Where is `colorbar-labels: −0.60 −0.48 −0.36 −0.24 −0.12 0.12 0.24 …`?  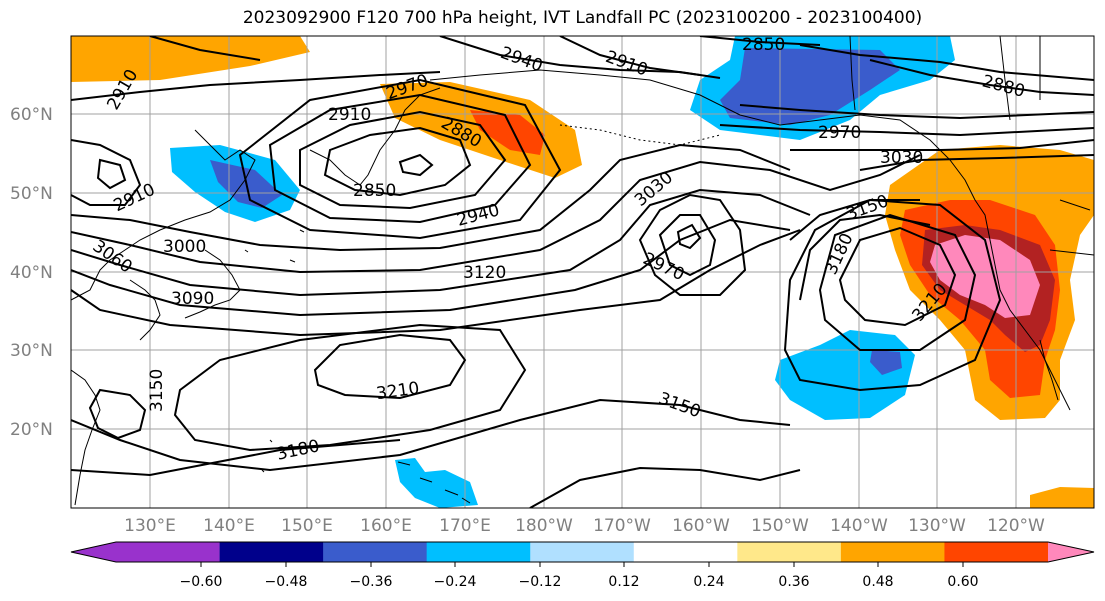 colorbar-labels: −0.60 −0.48 −0.36 −0.24 −0.12 0.12 0.24 … is located at coordinates (579, 582).